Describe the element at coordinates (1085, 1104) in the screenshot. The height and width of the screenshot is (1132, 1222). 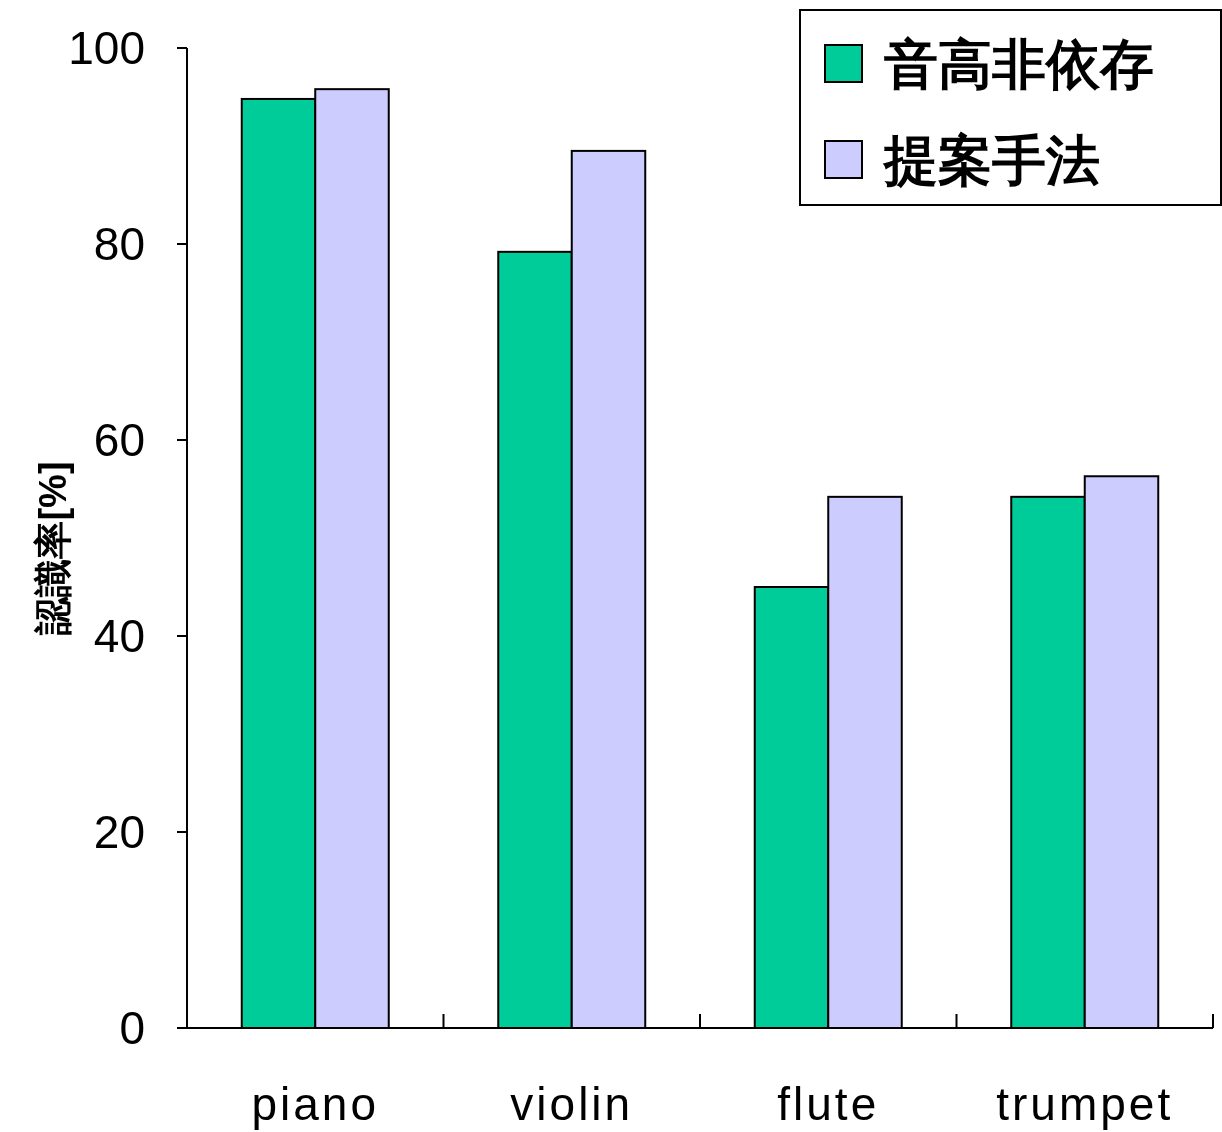
I see `x-tick-label: trumpet` at that location.